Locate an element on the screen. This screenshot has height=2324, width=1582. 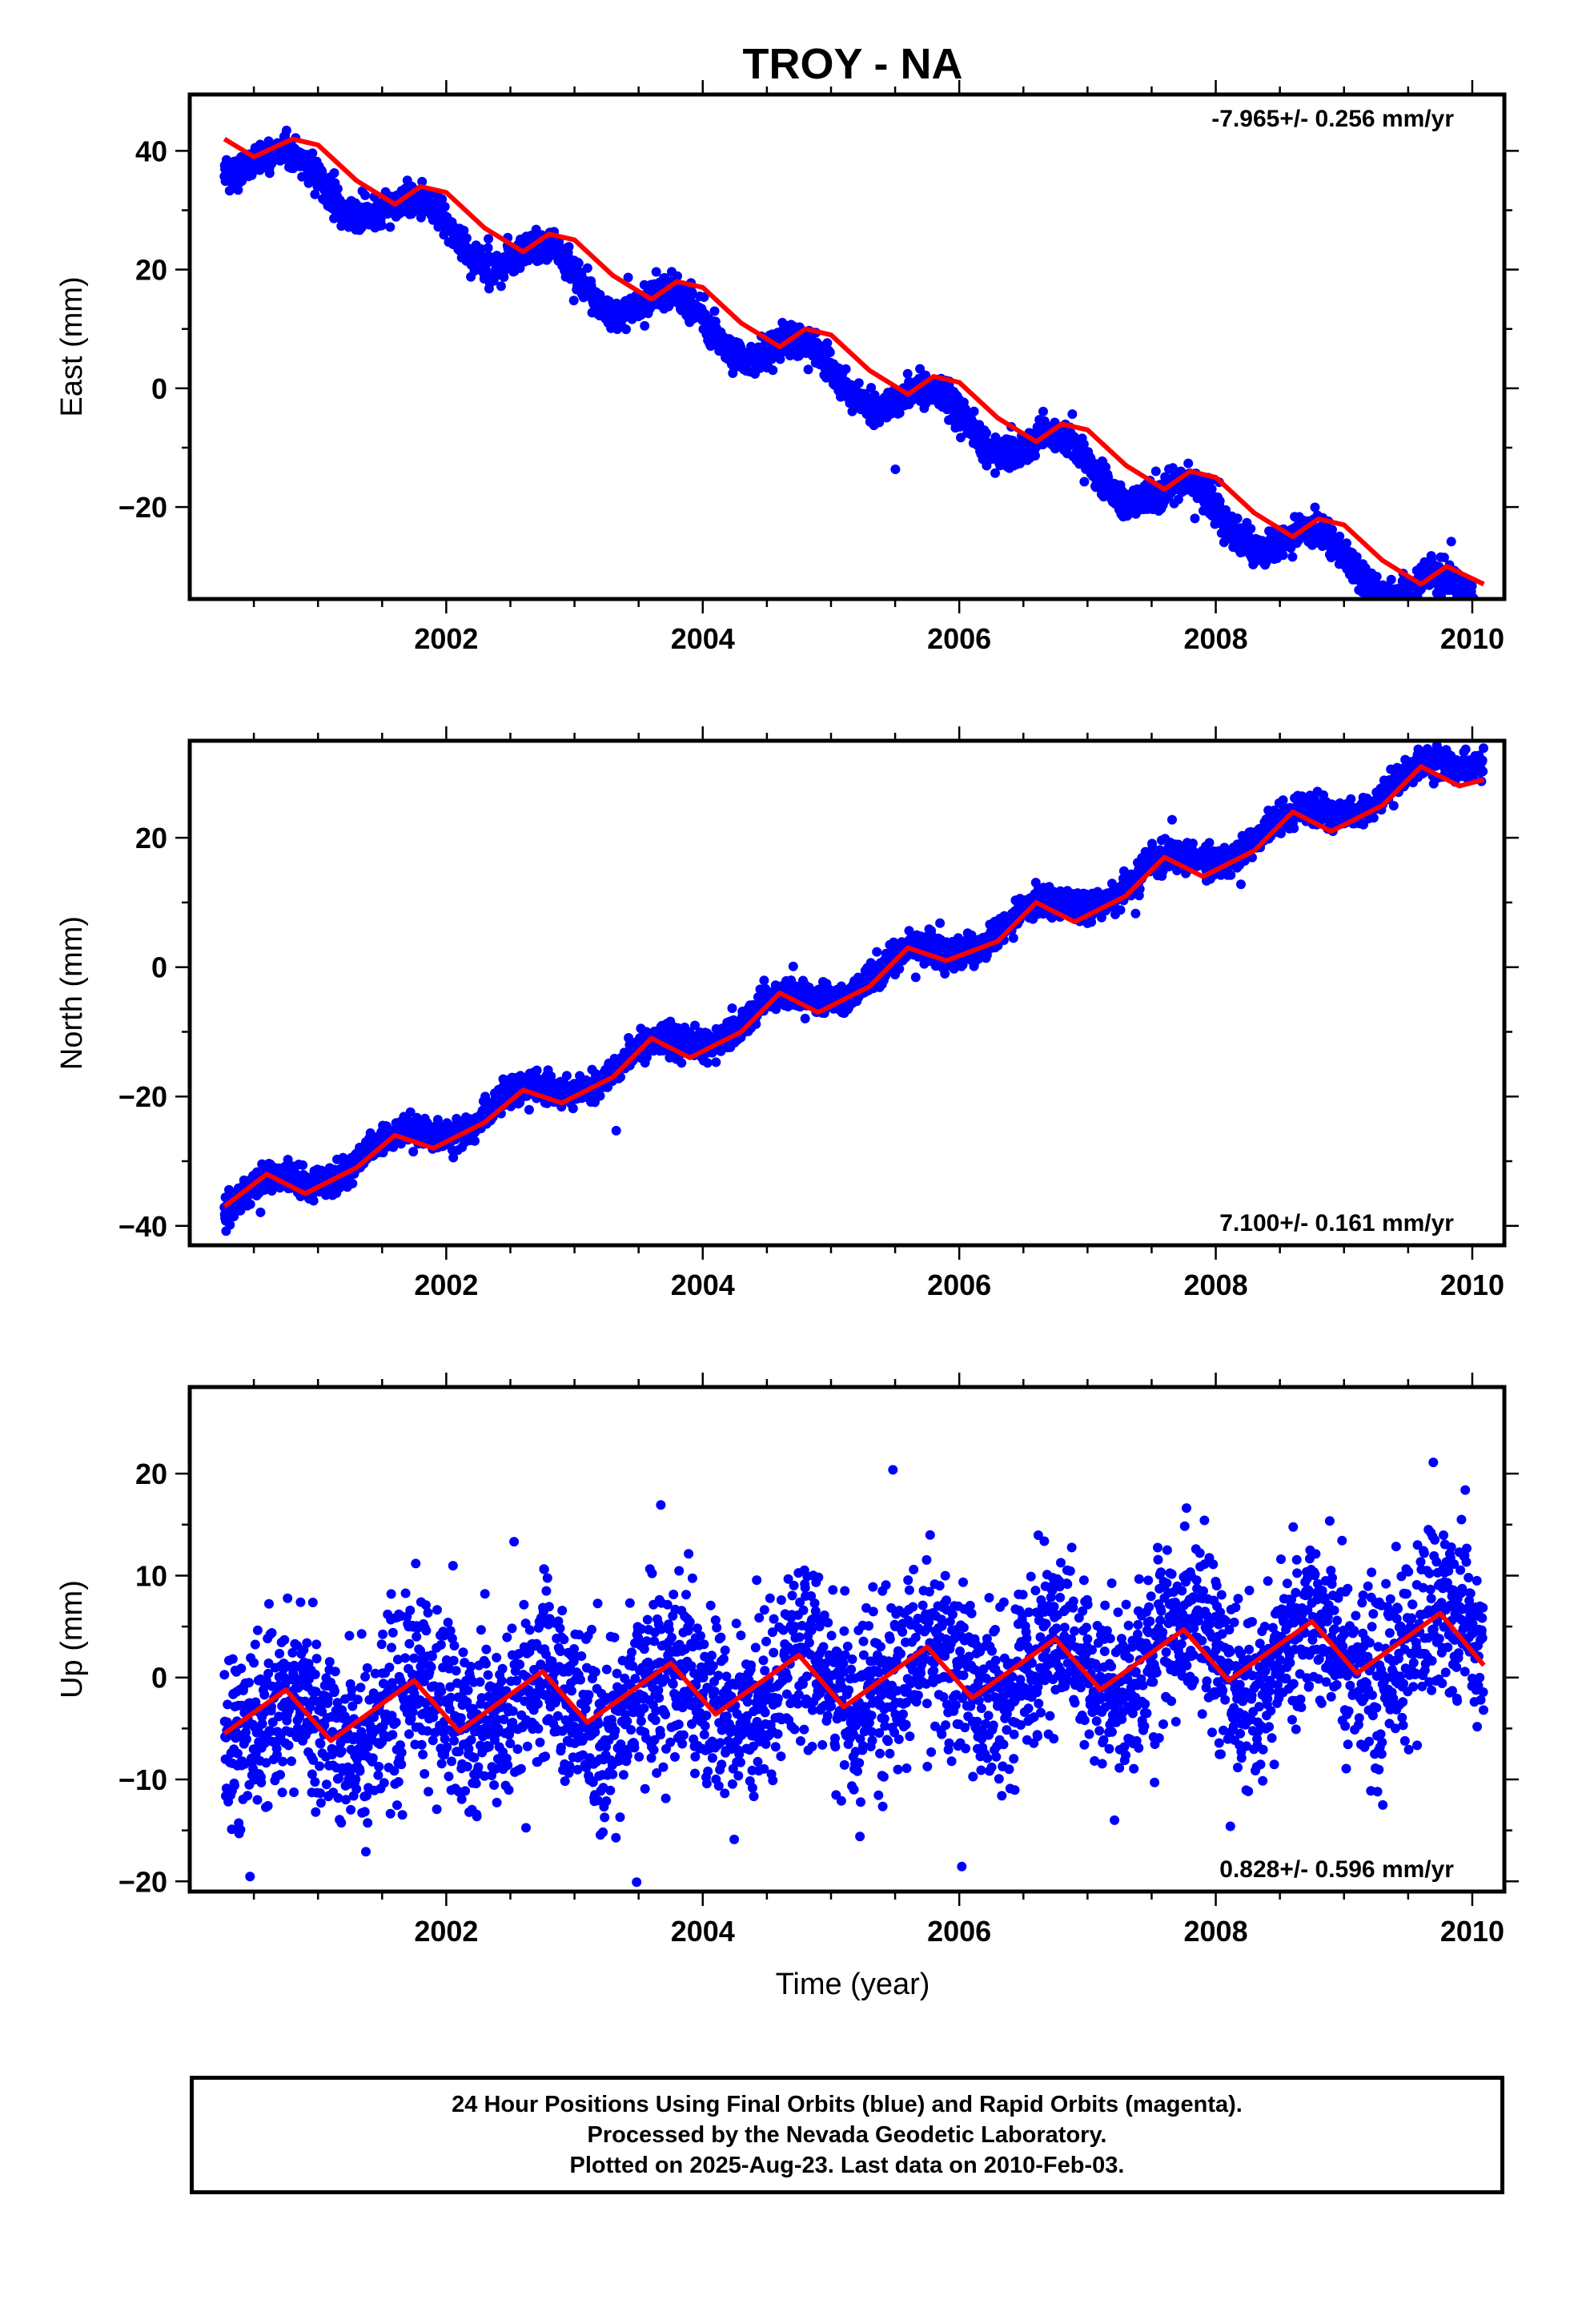
x-tick-label: 2004 is located at coordinates (703, 638).